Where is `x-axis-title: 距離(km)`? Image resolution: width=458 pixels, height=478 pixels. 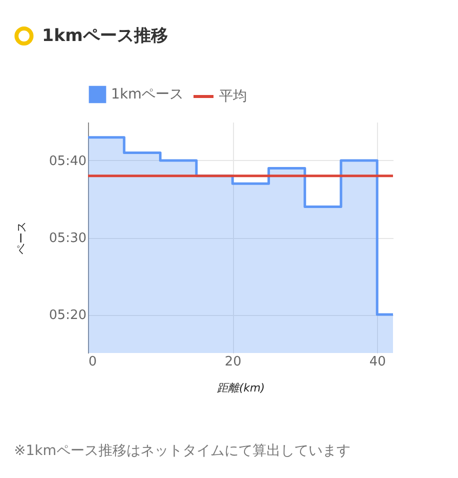
x-axis-title: 距離(km) is located at coordinates (241, 388).